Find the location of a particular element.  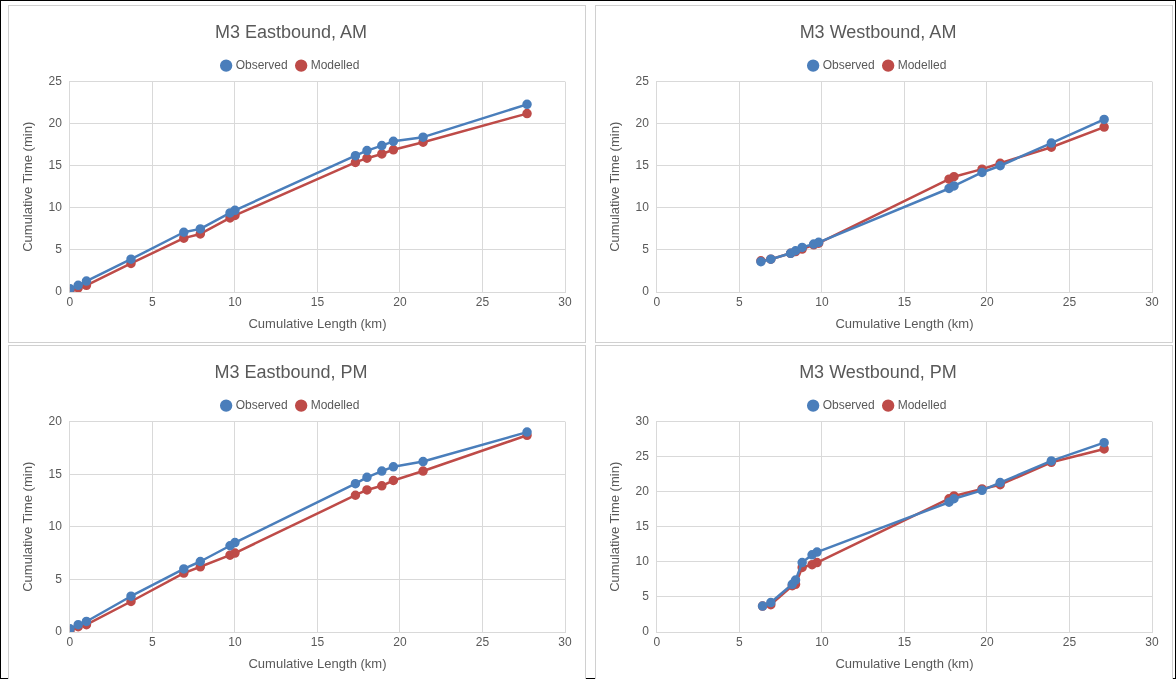

chart-title: M3 Eastbound, PM is located at coordinates (291, 371).